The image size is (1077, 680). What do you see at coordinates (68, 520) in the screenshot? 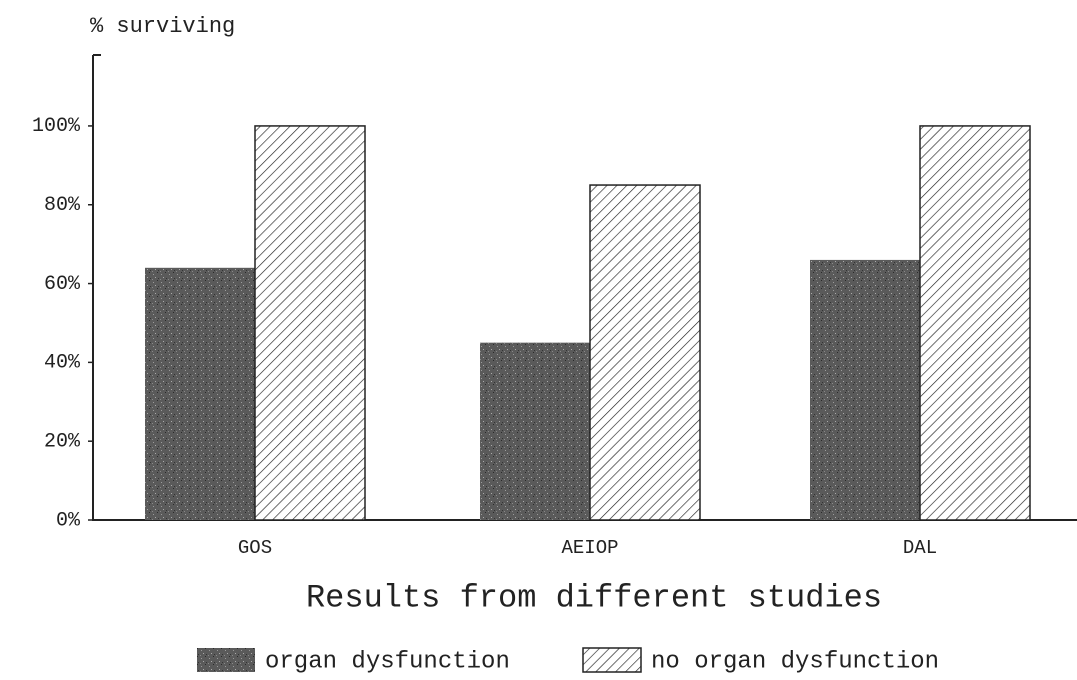
I see `y-tick-label: 0%` at bounding box center [68, 520].